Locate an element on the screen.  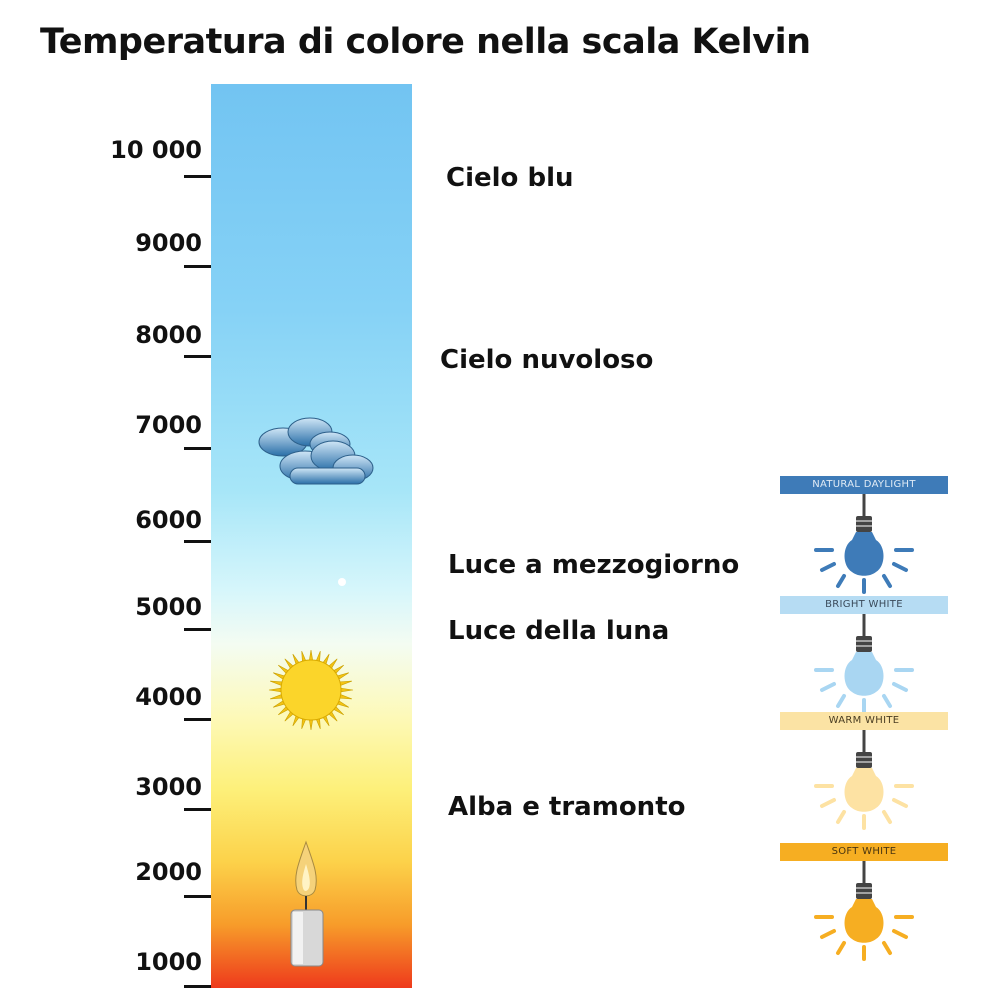
tick-label: 3000 is located at coordinates (168, 787).